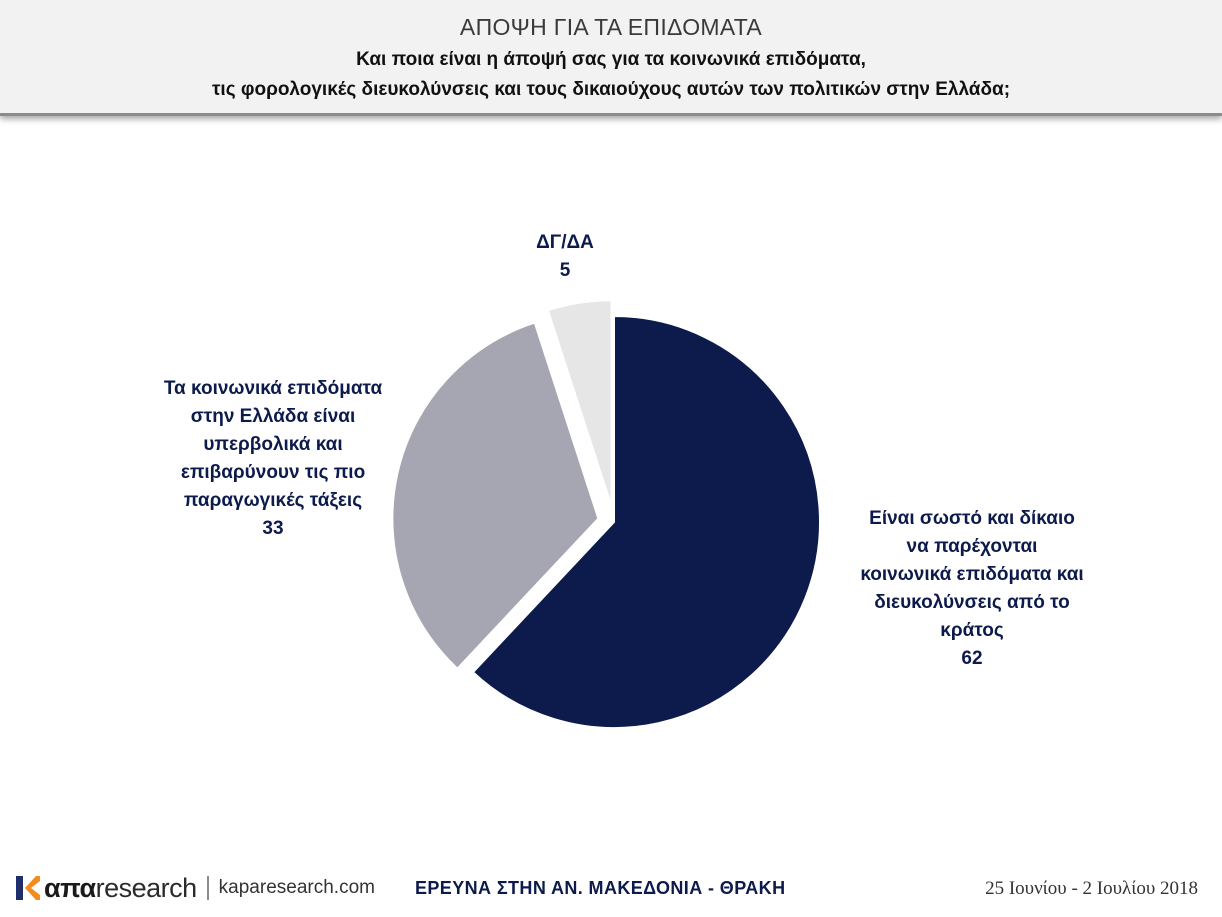 The width and height of the screenshot is (1222, 917). Describe the element at coordinates (207, 888) in the screenshot. I see `logo-divider` at that location.